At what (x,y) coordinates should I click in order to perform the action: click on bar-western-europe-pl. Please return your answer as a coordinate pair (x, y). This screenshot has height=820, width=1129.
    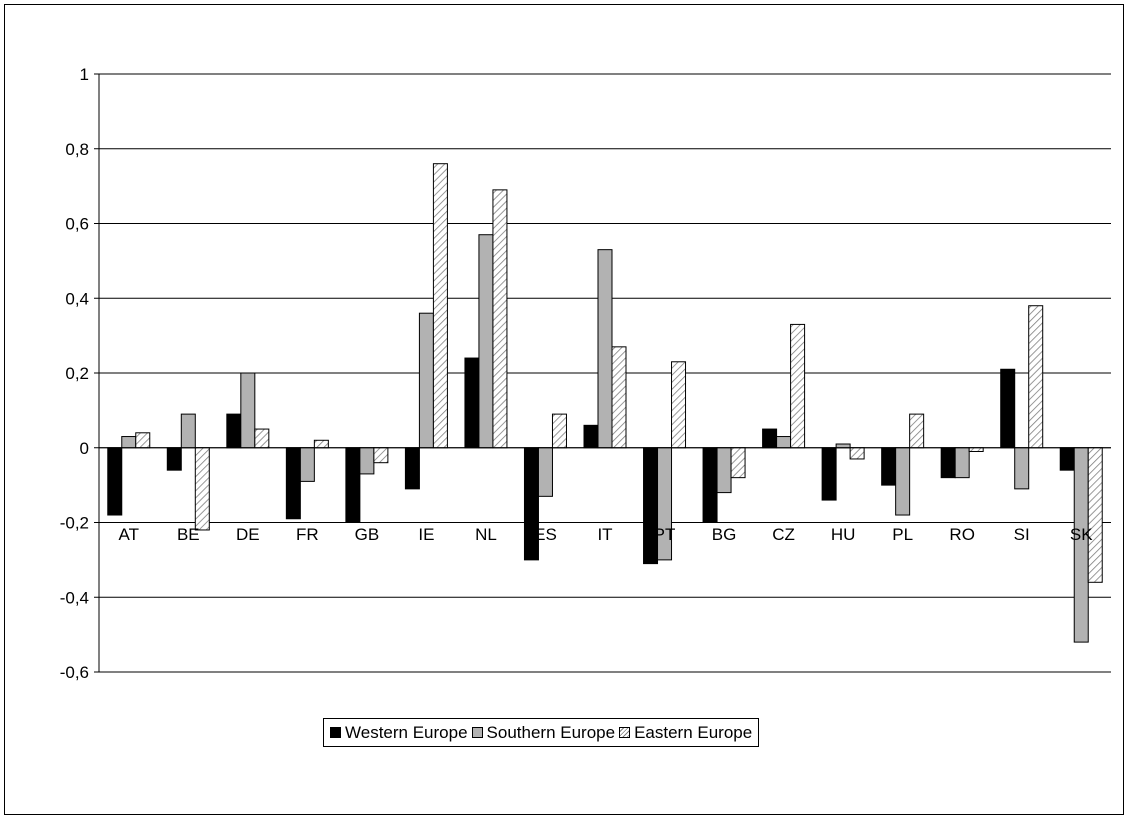
    Looking at the image, I should click on (889, 466).